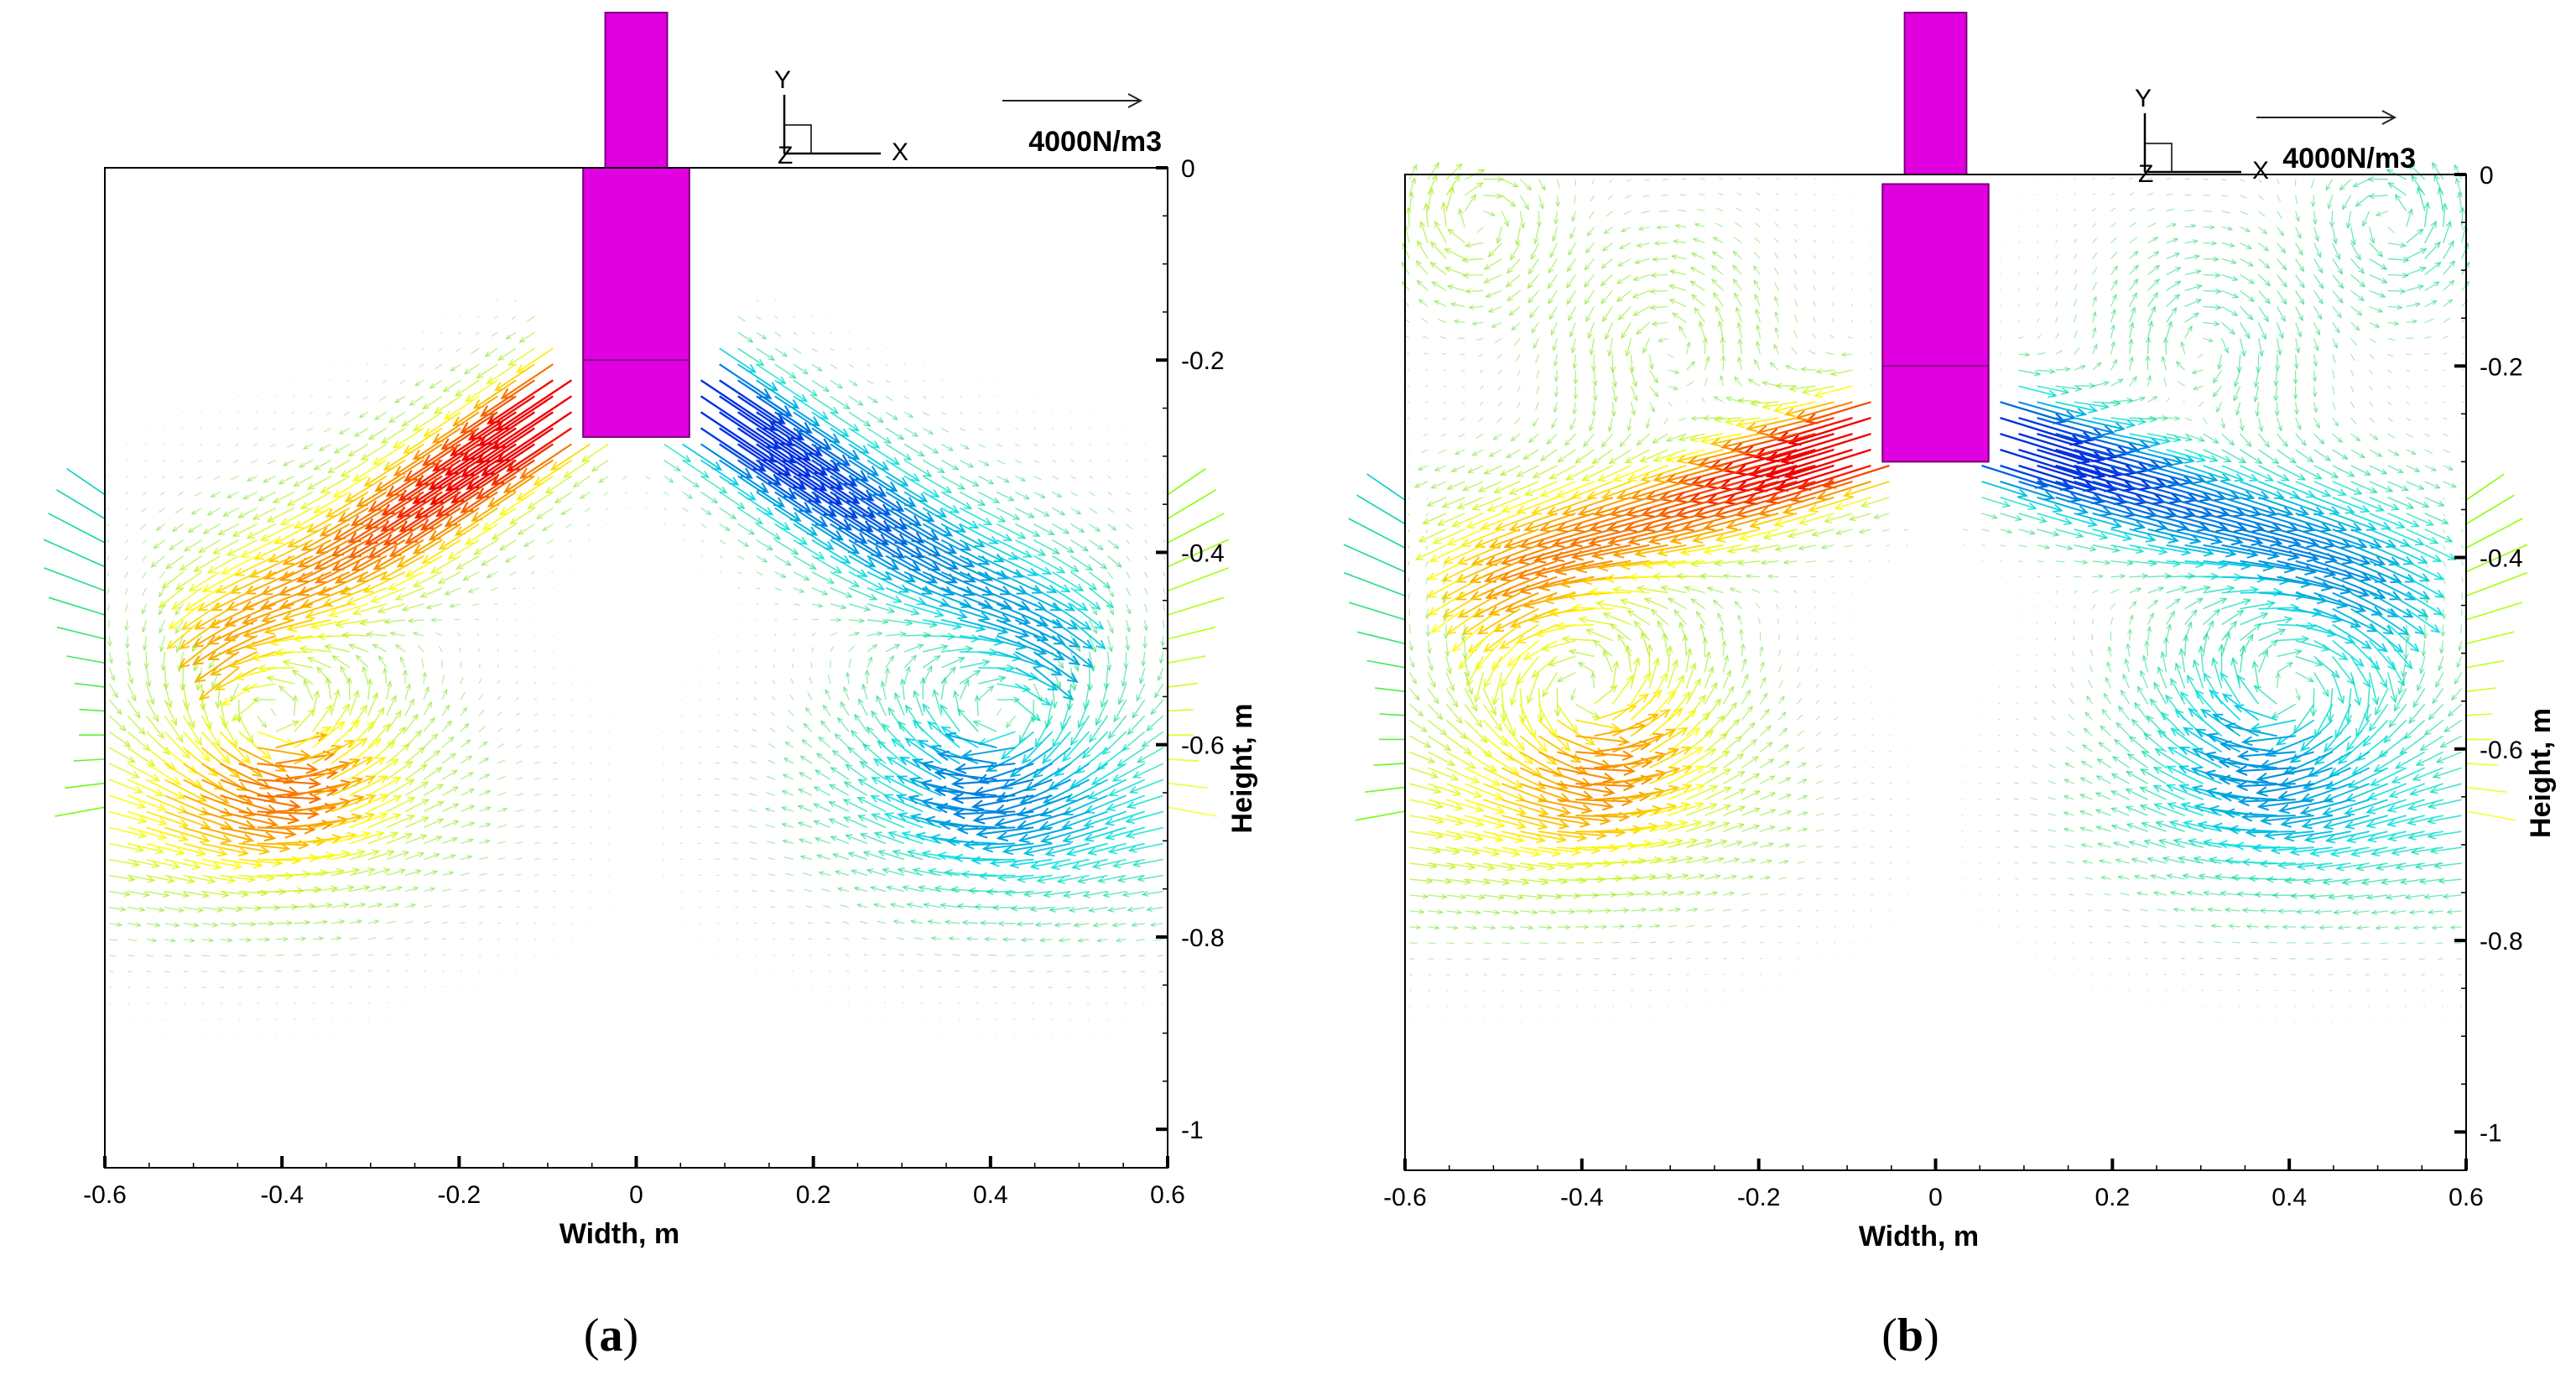 This screenshot has width=2576, height=1380. Describe the element at coordinates (900, 152) in the screenshot. I see `triad-x-label: X` at that location.